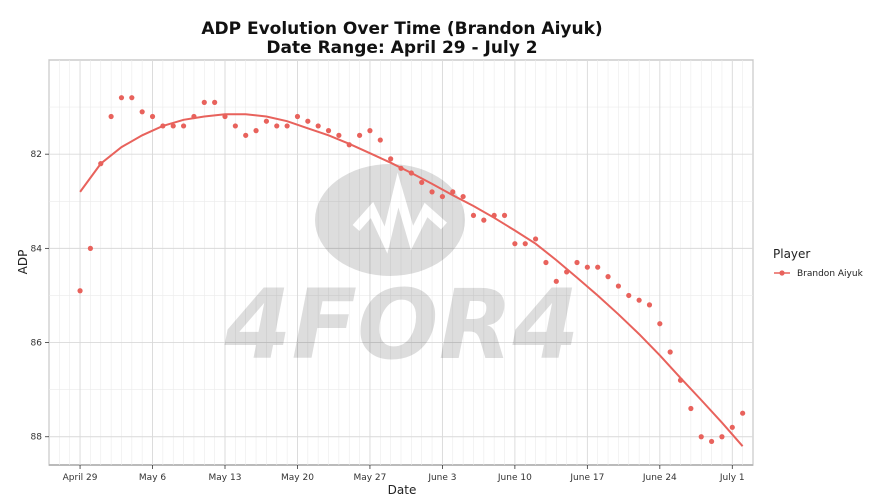  Describe the element at coordinates (37, 344) in the screenshot. I see `y-tick-label: 86` at that location.